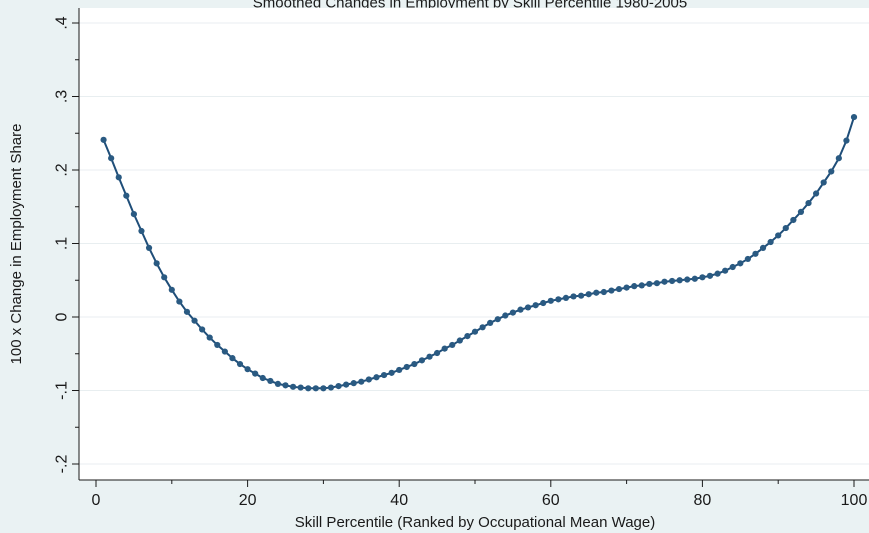 The width and height of the screenshot is (869, 533). What do you see at coordinates (16, 244) in the screenshot?
I see `y-axis-label: 100 x Change in Employment Share` at bounding box center [16, 244].